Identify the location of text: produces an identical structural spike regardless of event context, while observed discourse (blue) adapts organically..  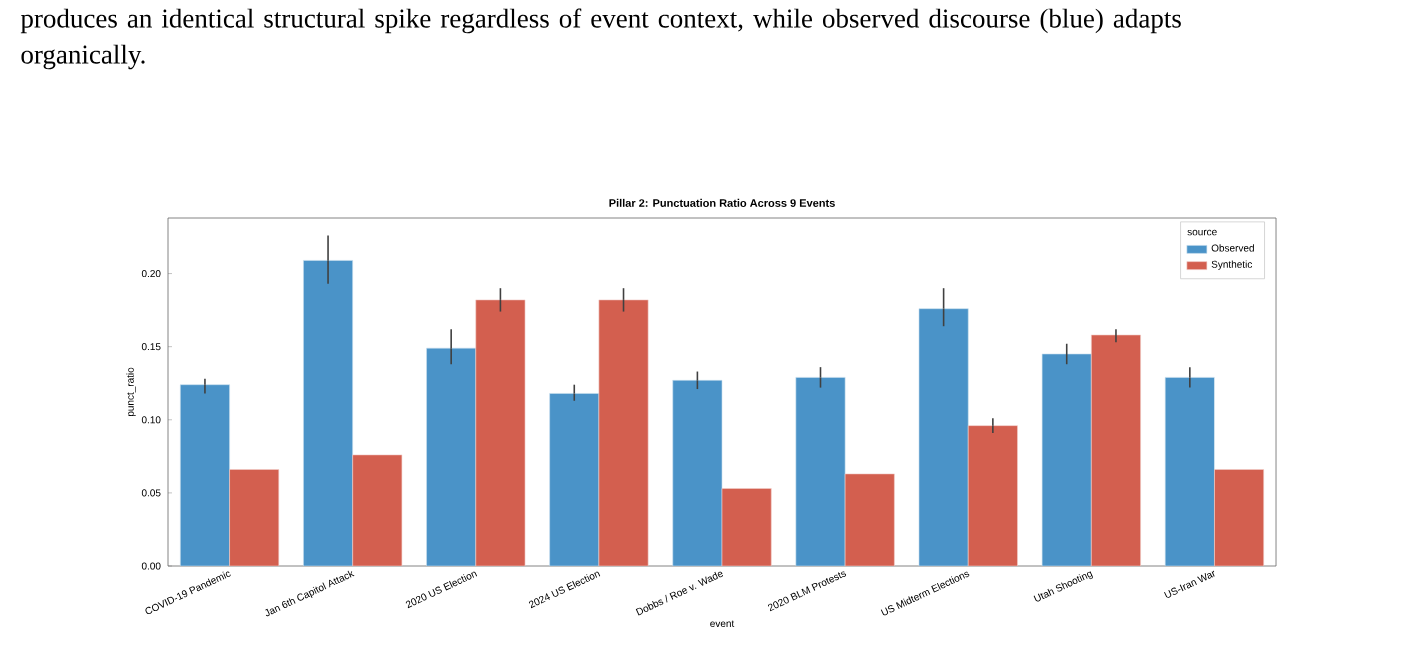
(600, 39).